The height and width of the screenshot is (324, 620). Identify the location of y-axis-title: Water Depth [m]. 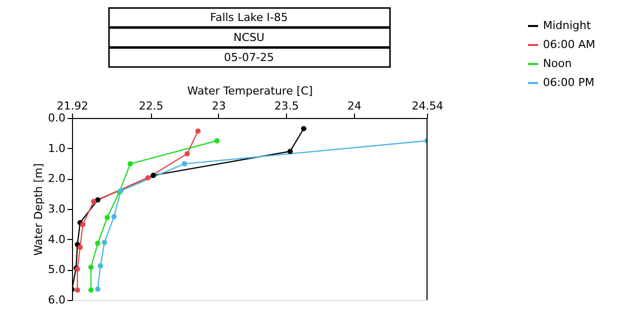
(39, 209).